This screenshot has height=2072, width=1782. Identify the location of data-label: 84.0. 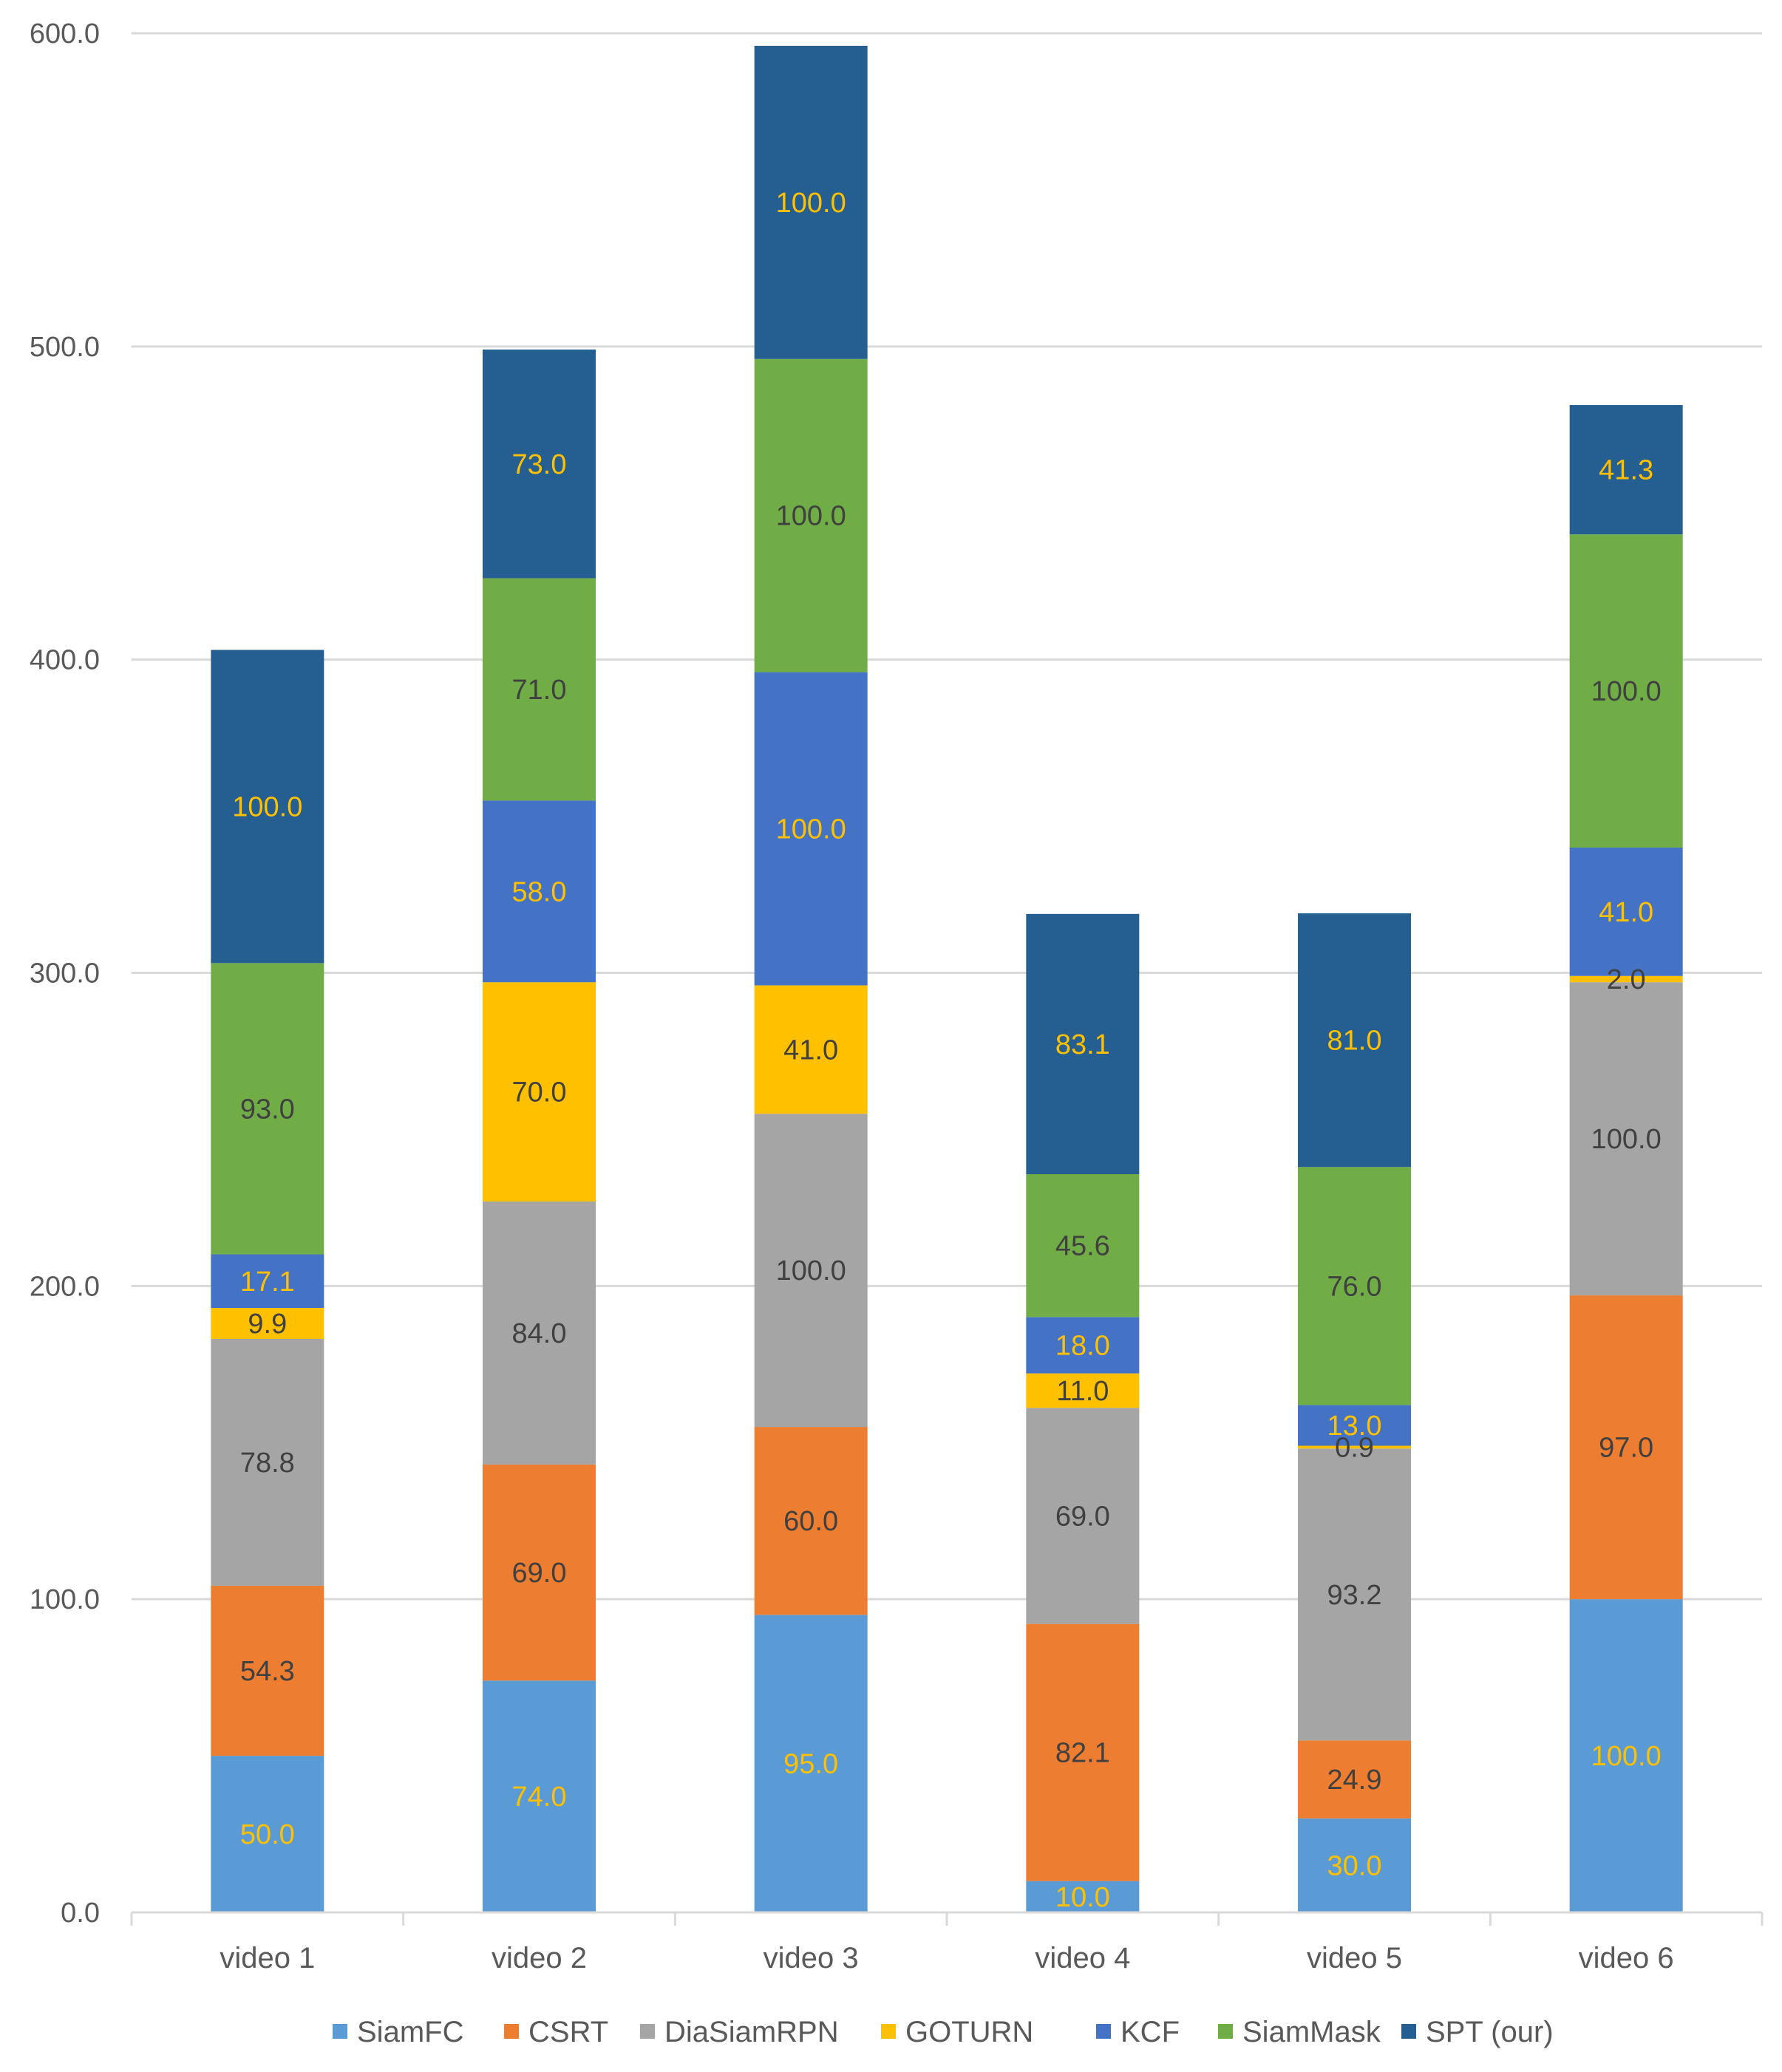
(539, 1333).